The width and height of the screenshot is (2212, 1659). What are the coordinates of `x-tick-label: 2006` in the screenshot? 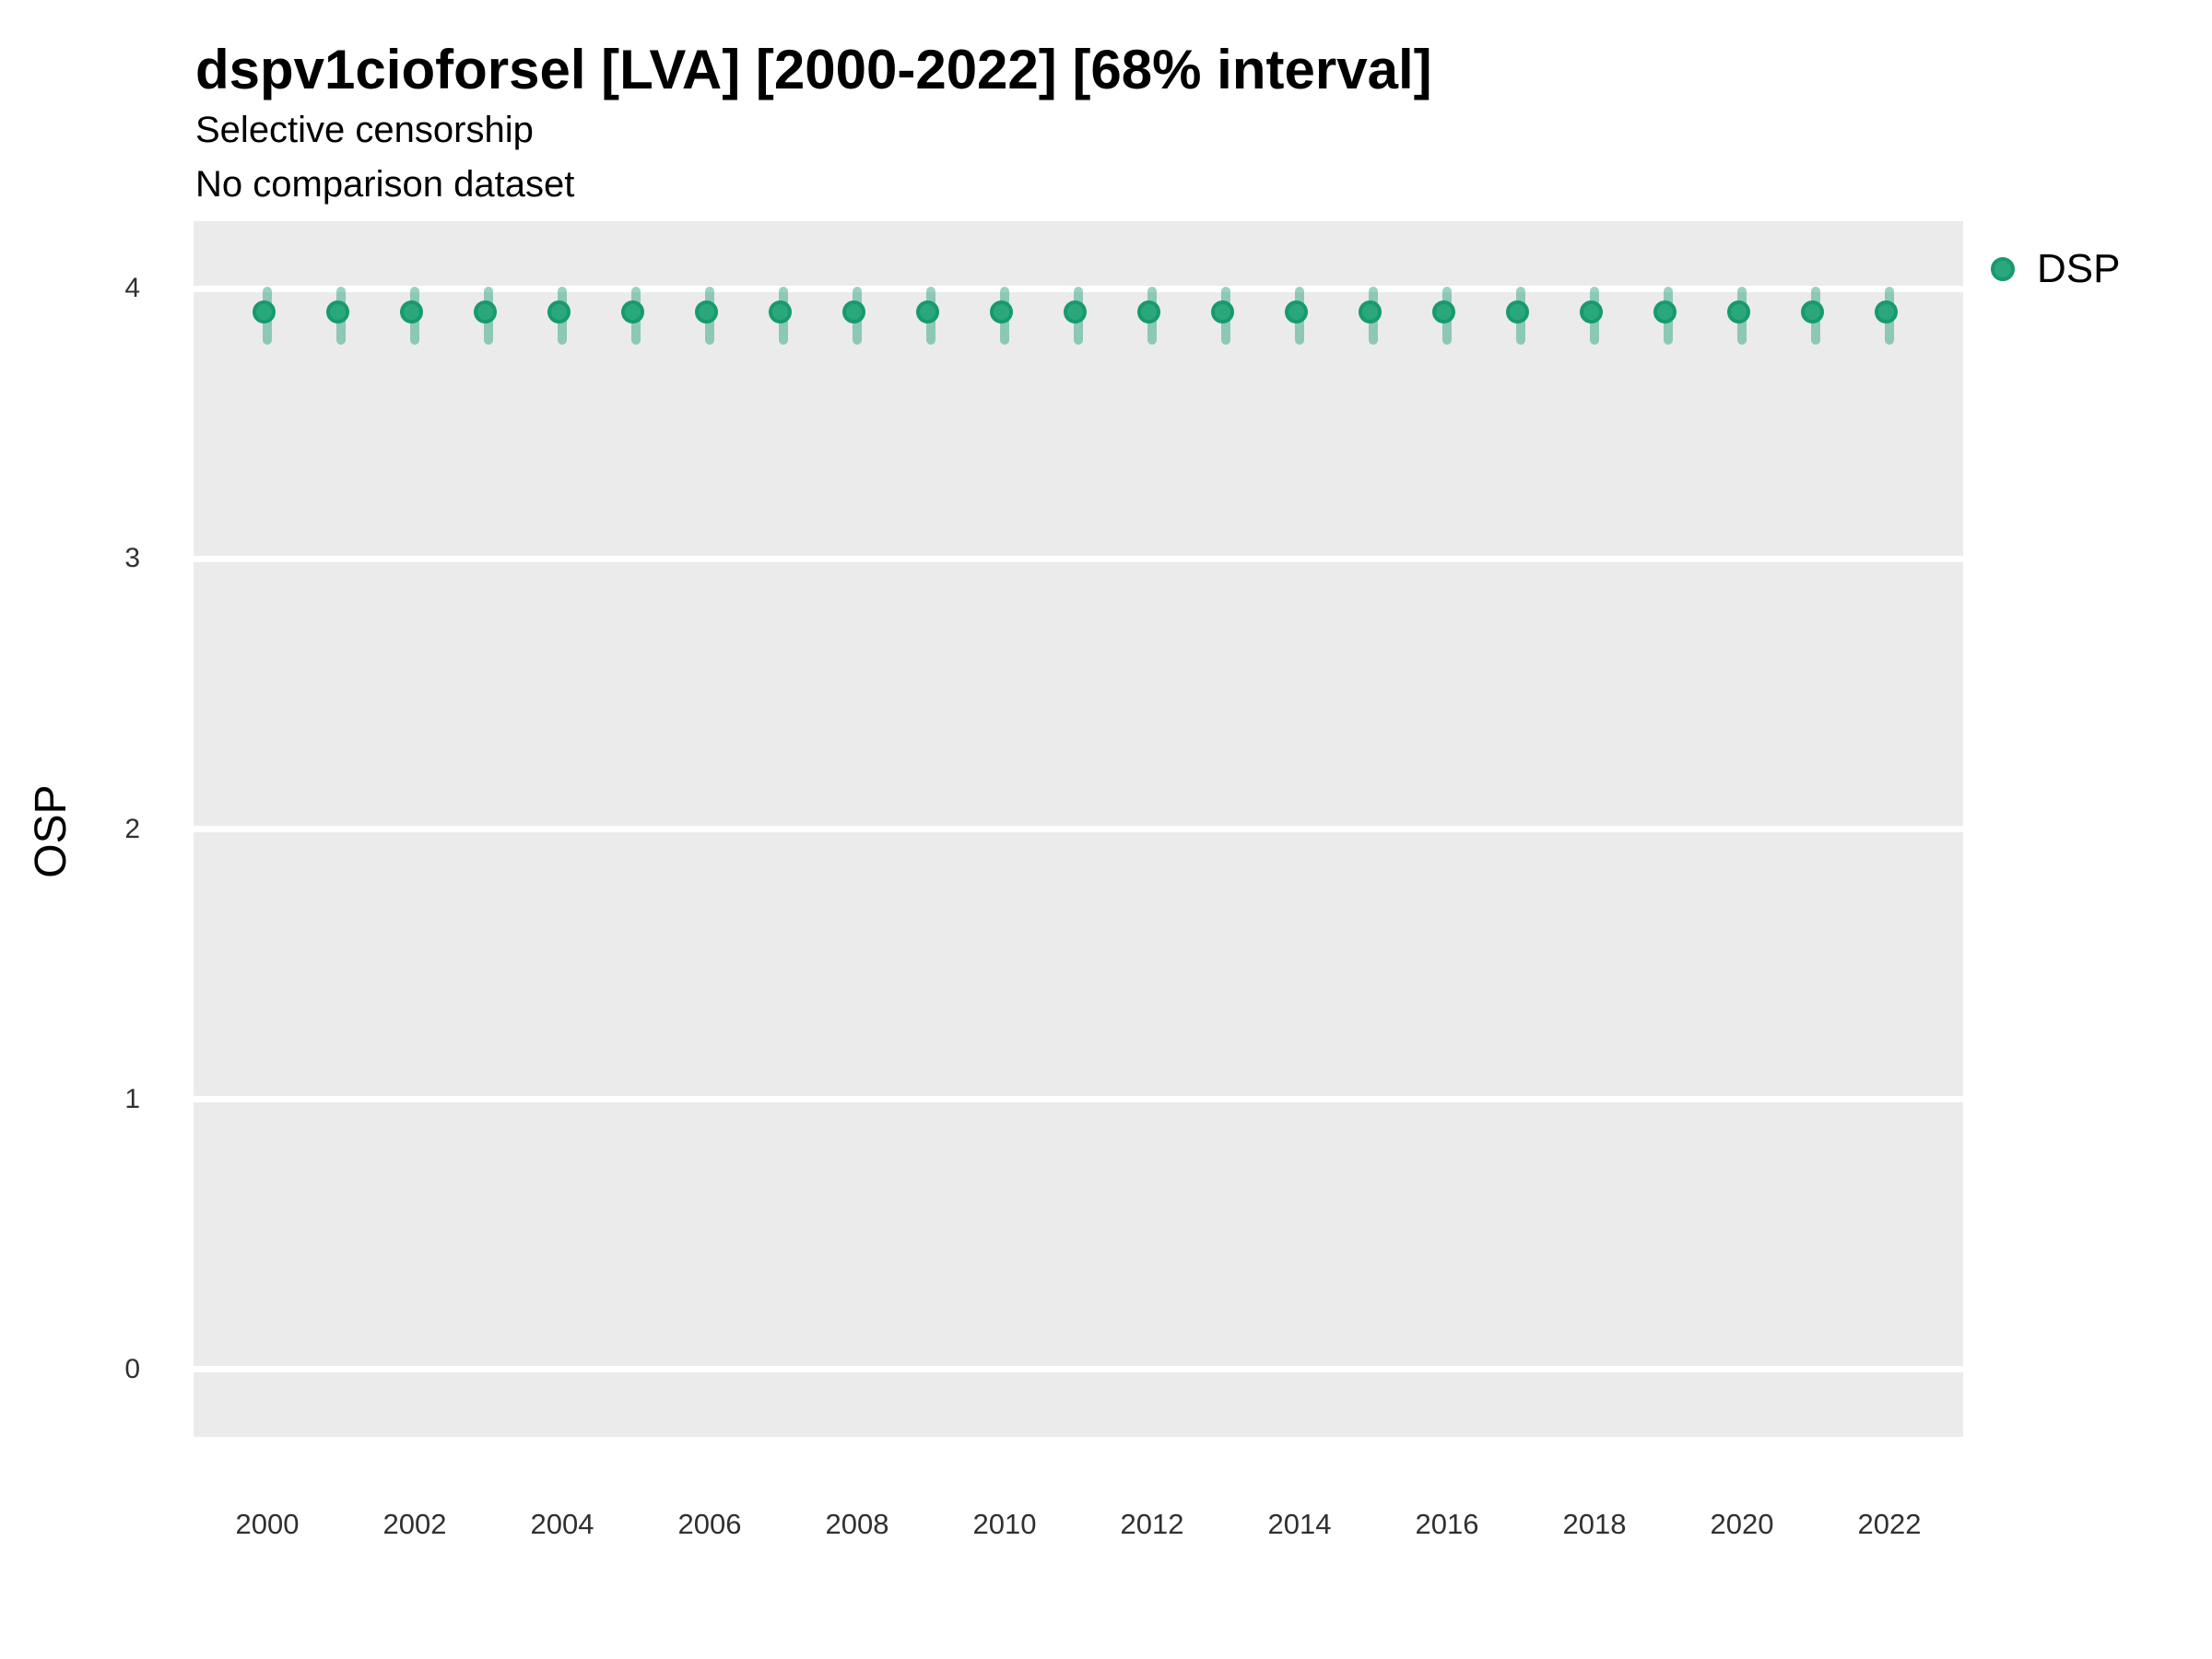 It's located at (709, 1524).